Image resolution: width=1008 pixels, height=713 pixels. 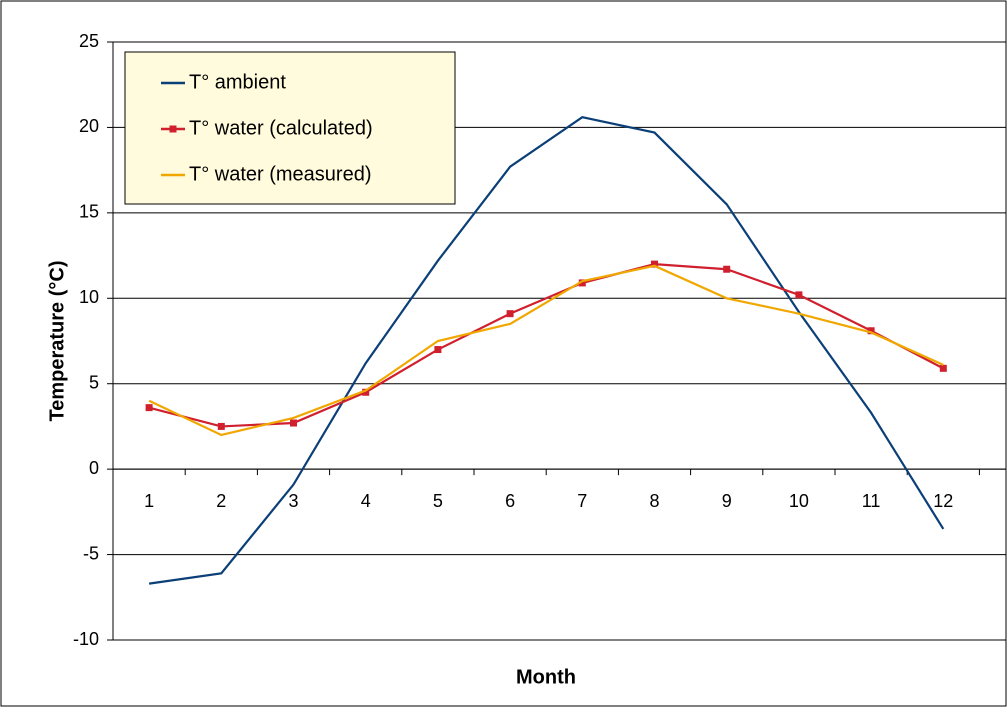 What do you see at coordinates (293, 501) in the screenshot?
I see `x-tick-label: 3` at bounding box center [293, 501].